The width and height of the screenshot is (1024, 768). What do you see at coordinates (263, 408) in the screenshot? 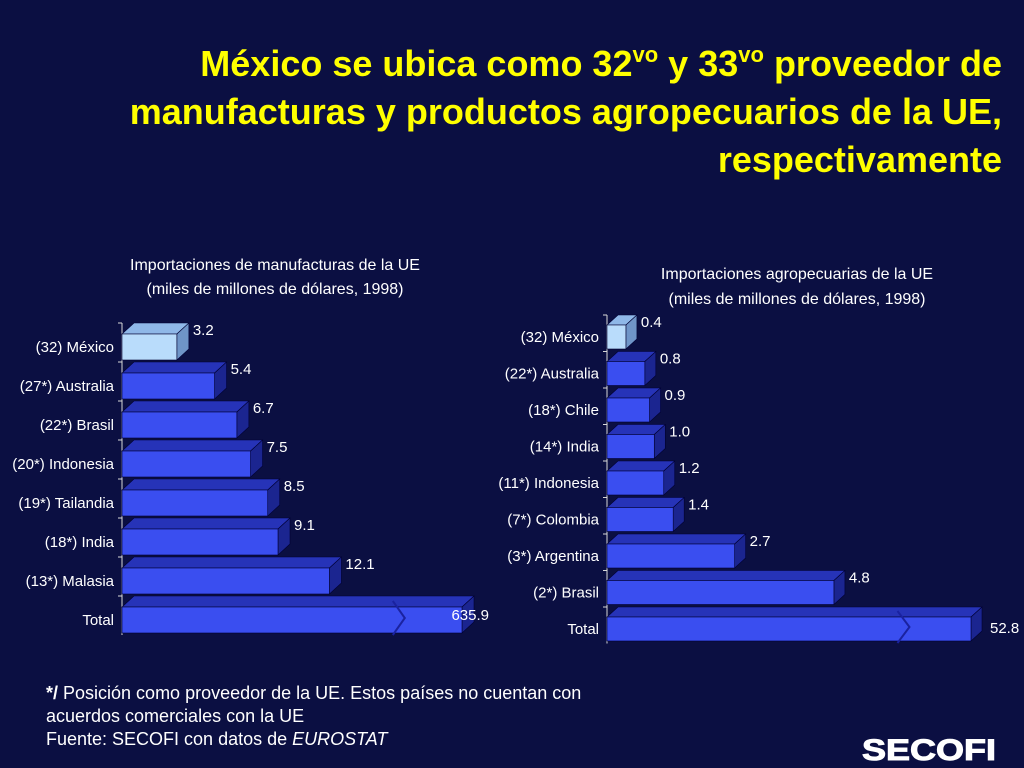
I see `value-label: 6.7` at bounding box center [263, 408].